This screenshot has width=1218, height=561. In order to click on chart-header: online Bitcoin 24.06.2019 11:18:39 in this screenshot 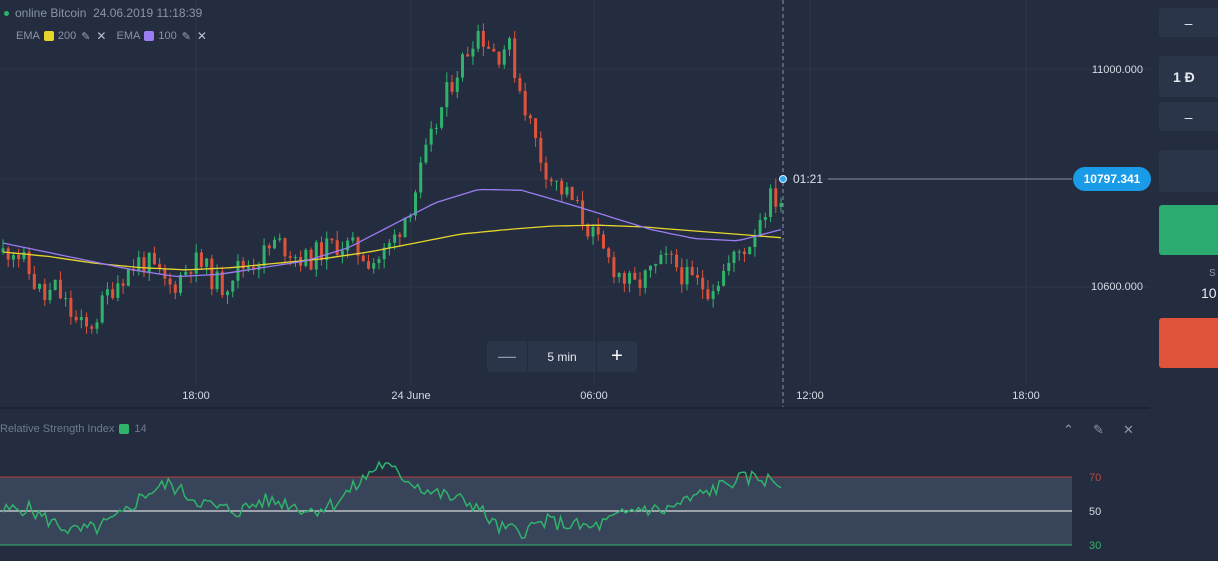, I will do `click(103, 13)`.